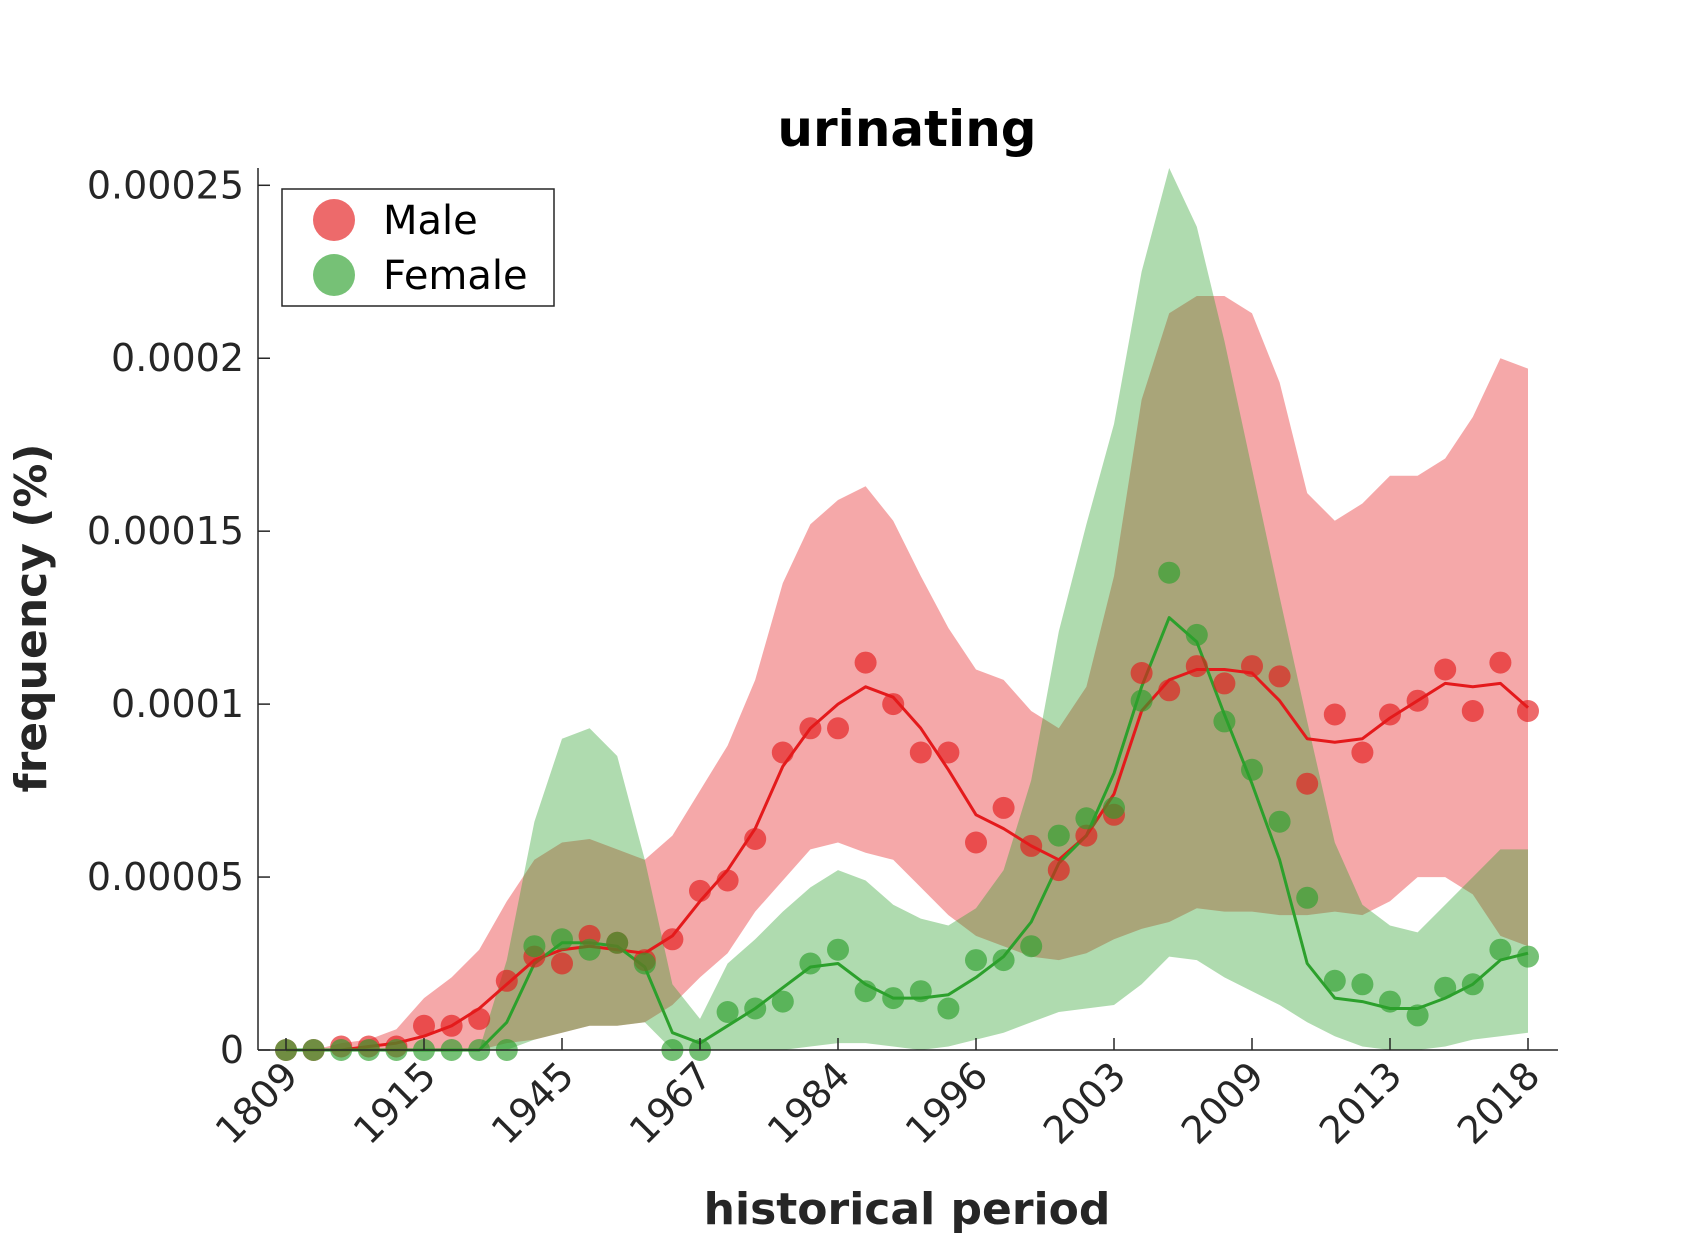  I want to click on x-tick-labels: 1809 1915 1945 1967 1984 1996 2003 2009 2013 2018, so click(878, 1103).